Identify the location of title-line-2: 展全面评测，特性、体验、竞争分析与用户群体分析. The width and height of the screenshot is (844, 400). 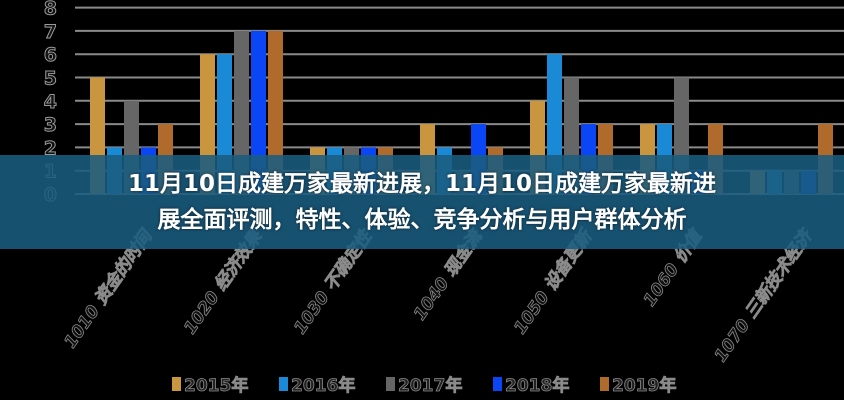
(422, 220).